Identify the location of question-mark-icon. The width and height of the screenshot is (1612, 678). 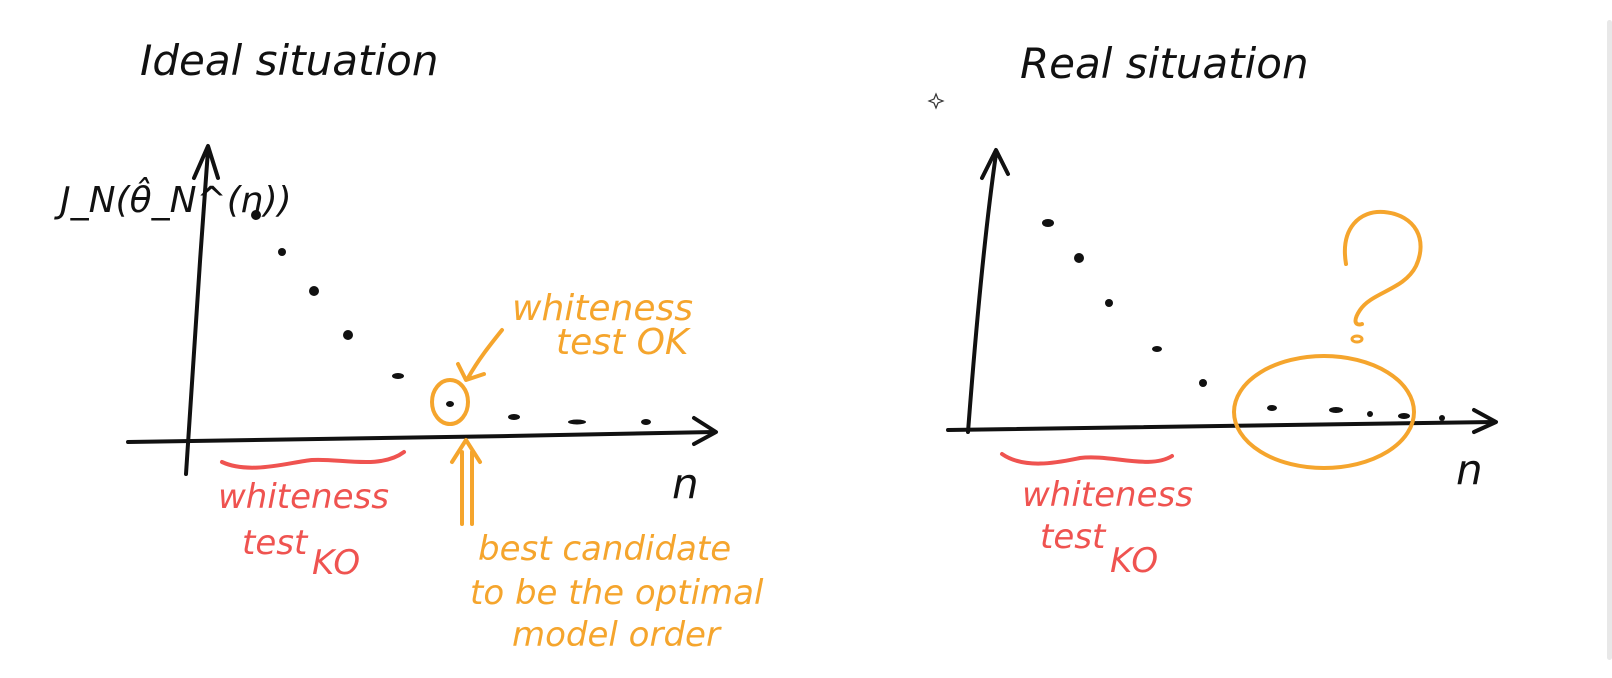
(1382, 268).